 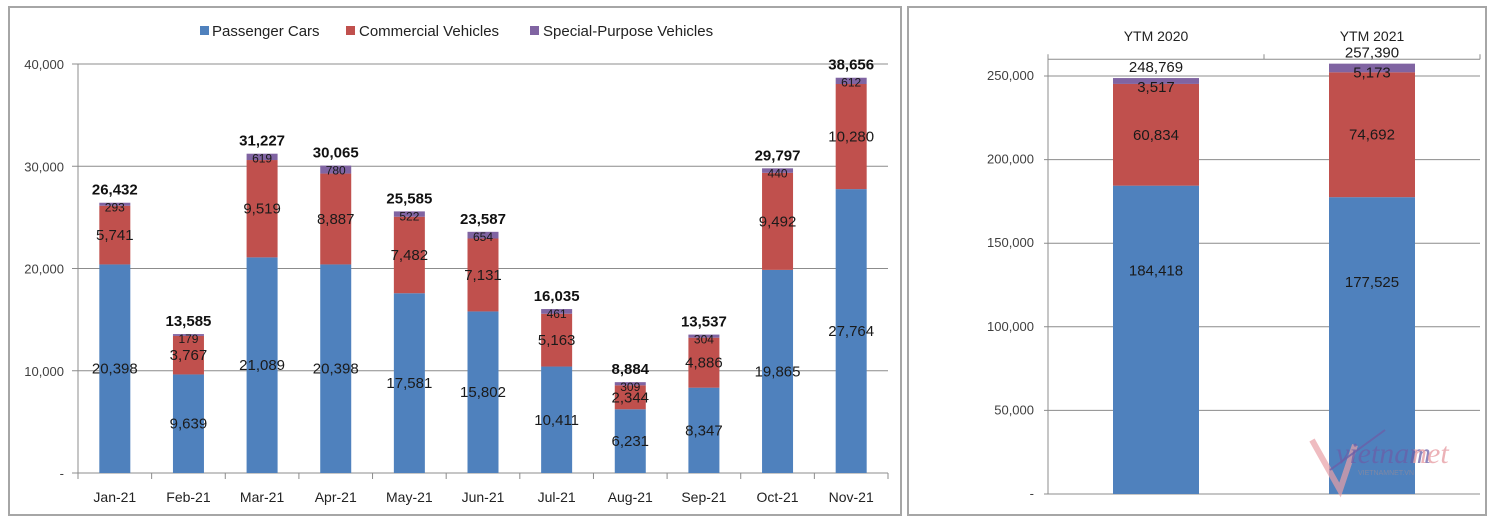 What do you see at coordinates (262, 497) in the screenshot?
I see `x-tick-label: Mar-21` at bounding box center [262, 497].